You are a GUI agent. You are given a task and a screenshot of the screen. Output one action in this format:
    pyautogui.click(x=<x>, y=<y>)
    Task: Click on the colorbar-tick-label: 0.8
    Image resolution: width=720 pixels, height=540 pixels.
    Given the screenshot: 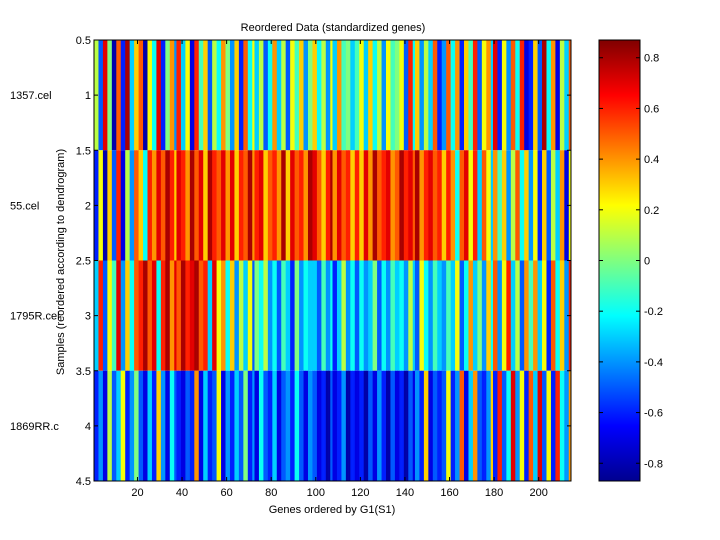 What is the action you would take?
    pyautogui.click(x=651, y=59)
    